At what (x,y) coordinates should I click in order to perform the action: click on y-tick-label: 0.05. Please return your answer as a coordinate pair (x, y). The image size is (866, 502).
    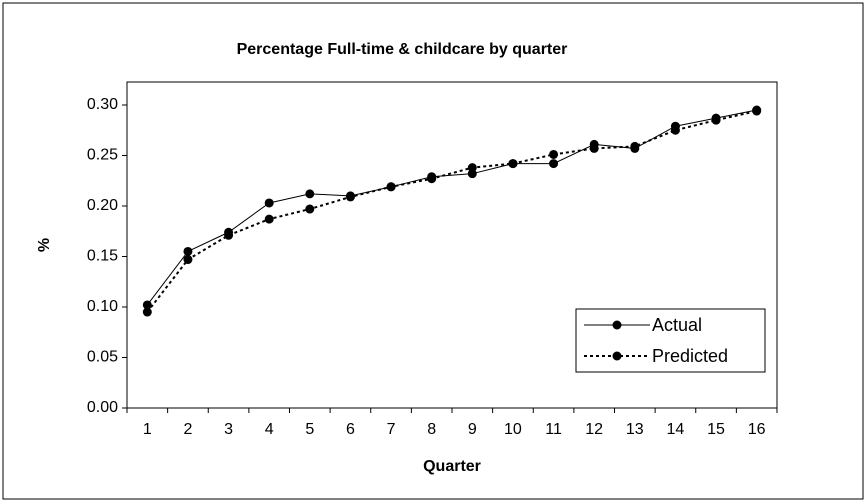
    Looking at the image, I should click on (102, 357).